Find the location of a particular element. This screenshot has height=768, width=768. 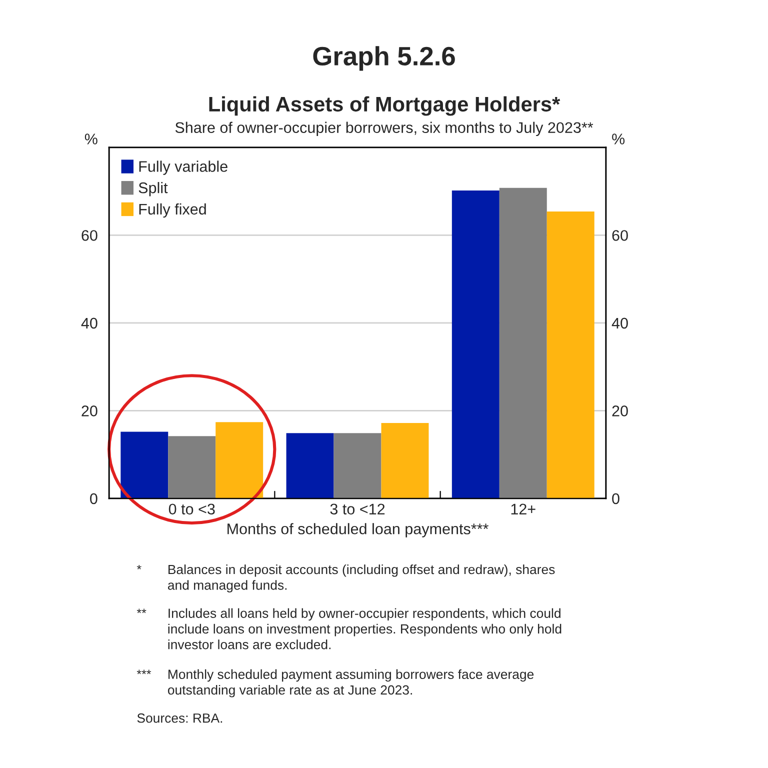

chart-subtitle: Share of owner-occupier borrowers, six months to July 2023** is located at coordinates (384, 129).